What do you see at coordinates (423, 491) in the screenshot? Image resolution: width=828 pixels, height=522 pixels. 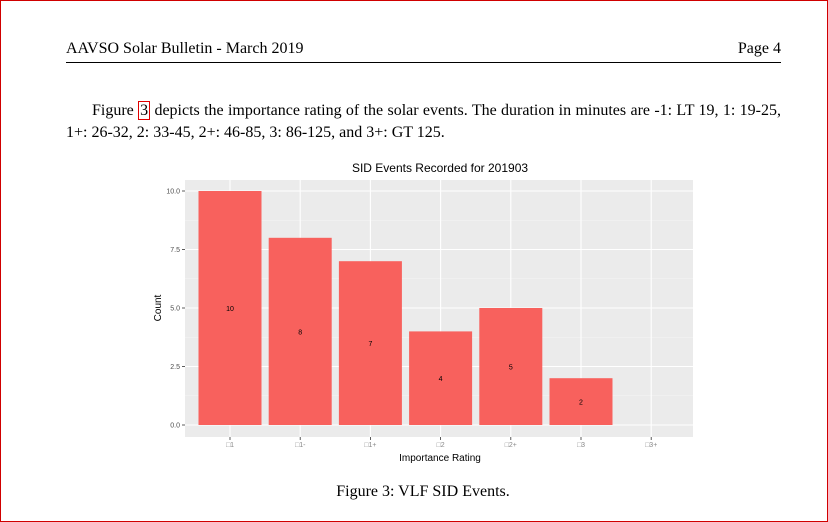 I see `figure-caption: Figure 3: VLF SID Events.` at bounding box center [423, 491].